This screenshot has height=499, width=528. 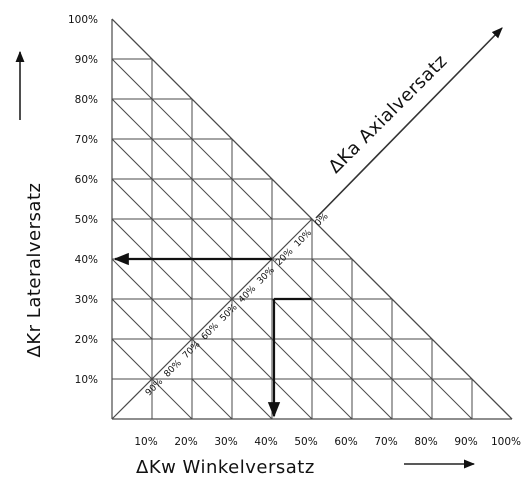 What do you see at coordinates (86, 260) in the screenshot?
I see `y-tick-label: 40%` at bounding box center [86, 260].